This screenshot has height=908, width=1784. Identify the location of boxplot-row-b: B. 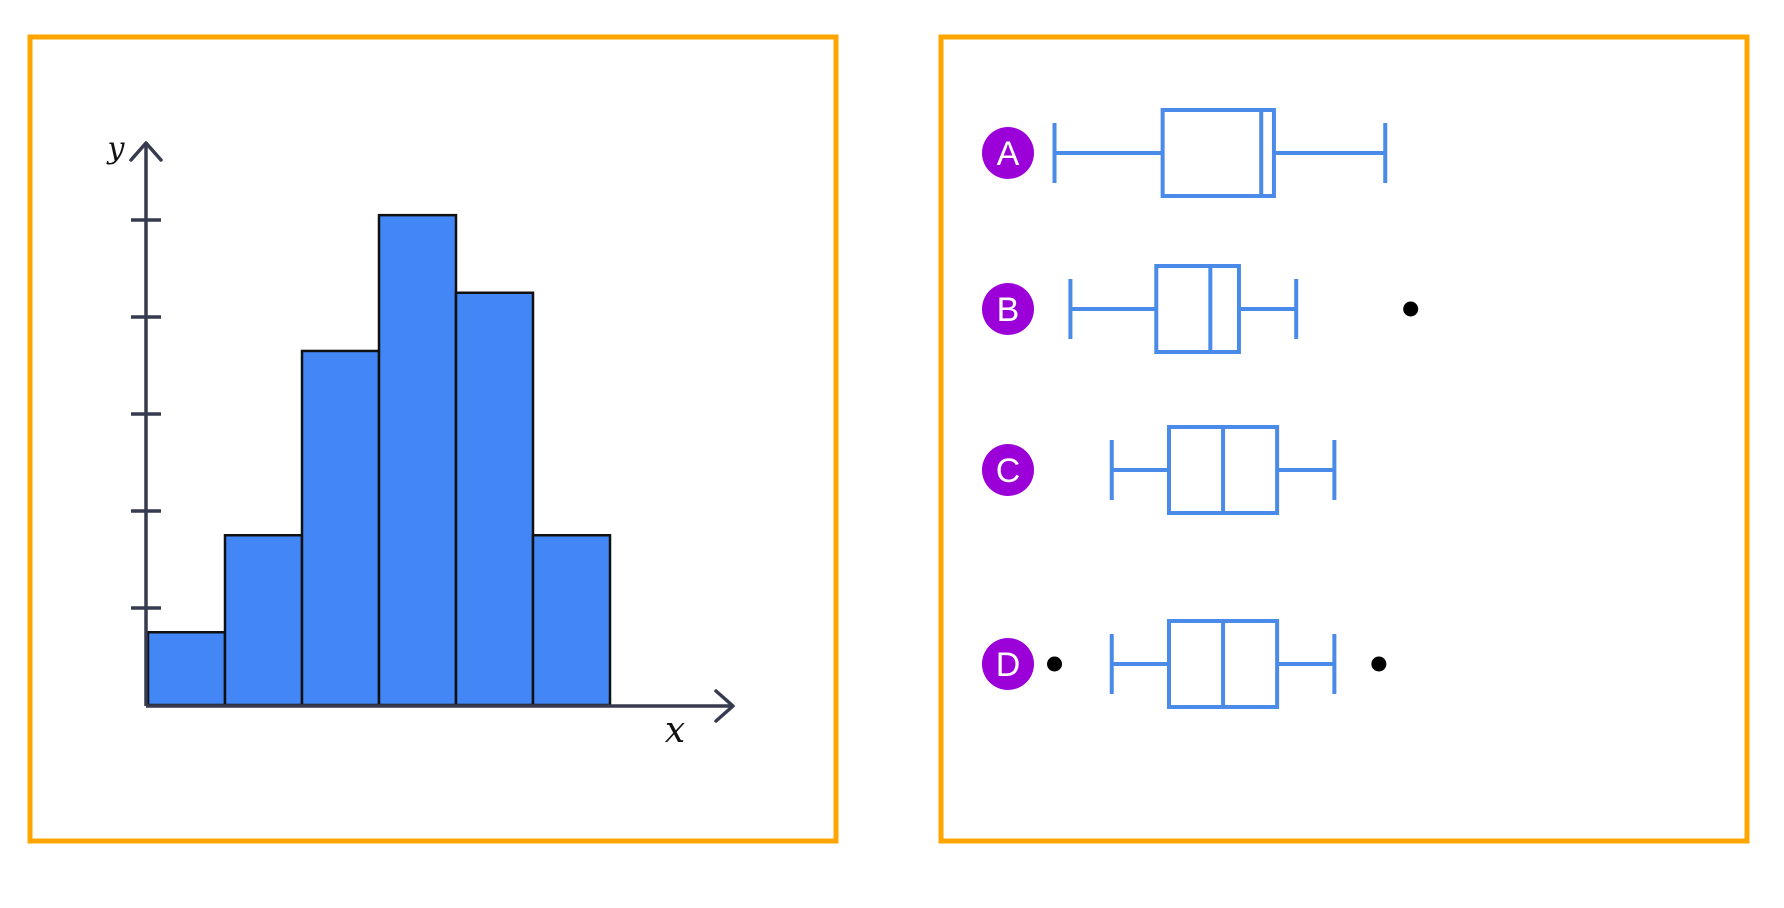
(1200, 309).